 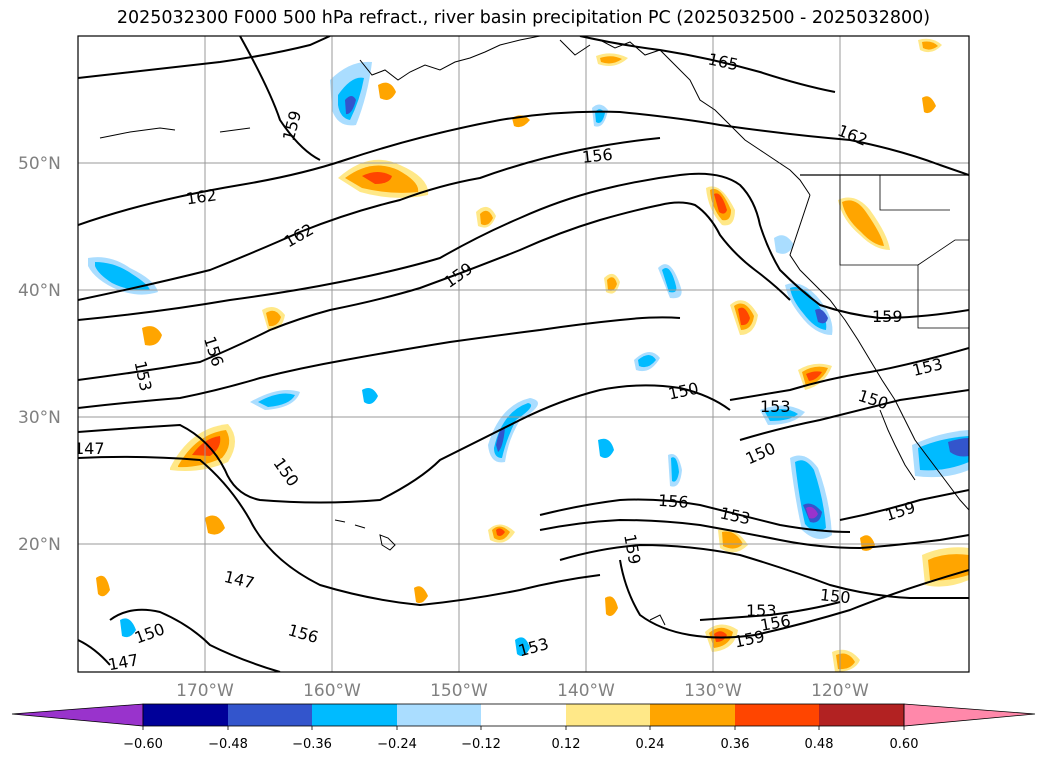 What do you see at coordinates (228, 744) in the screenshot?
I see `colorbar-tick-label: −0.48` at bounding box center [228, 744].